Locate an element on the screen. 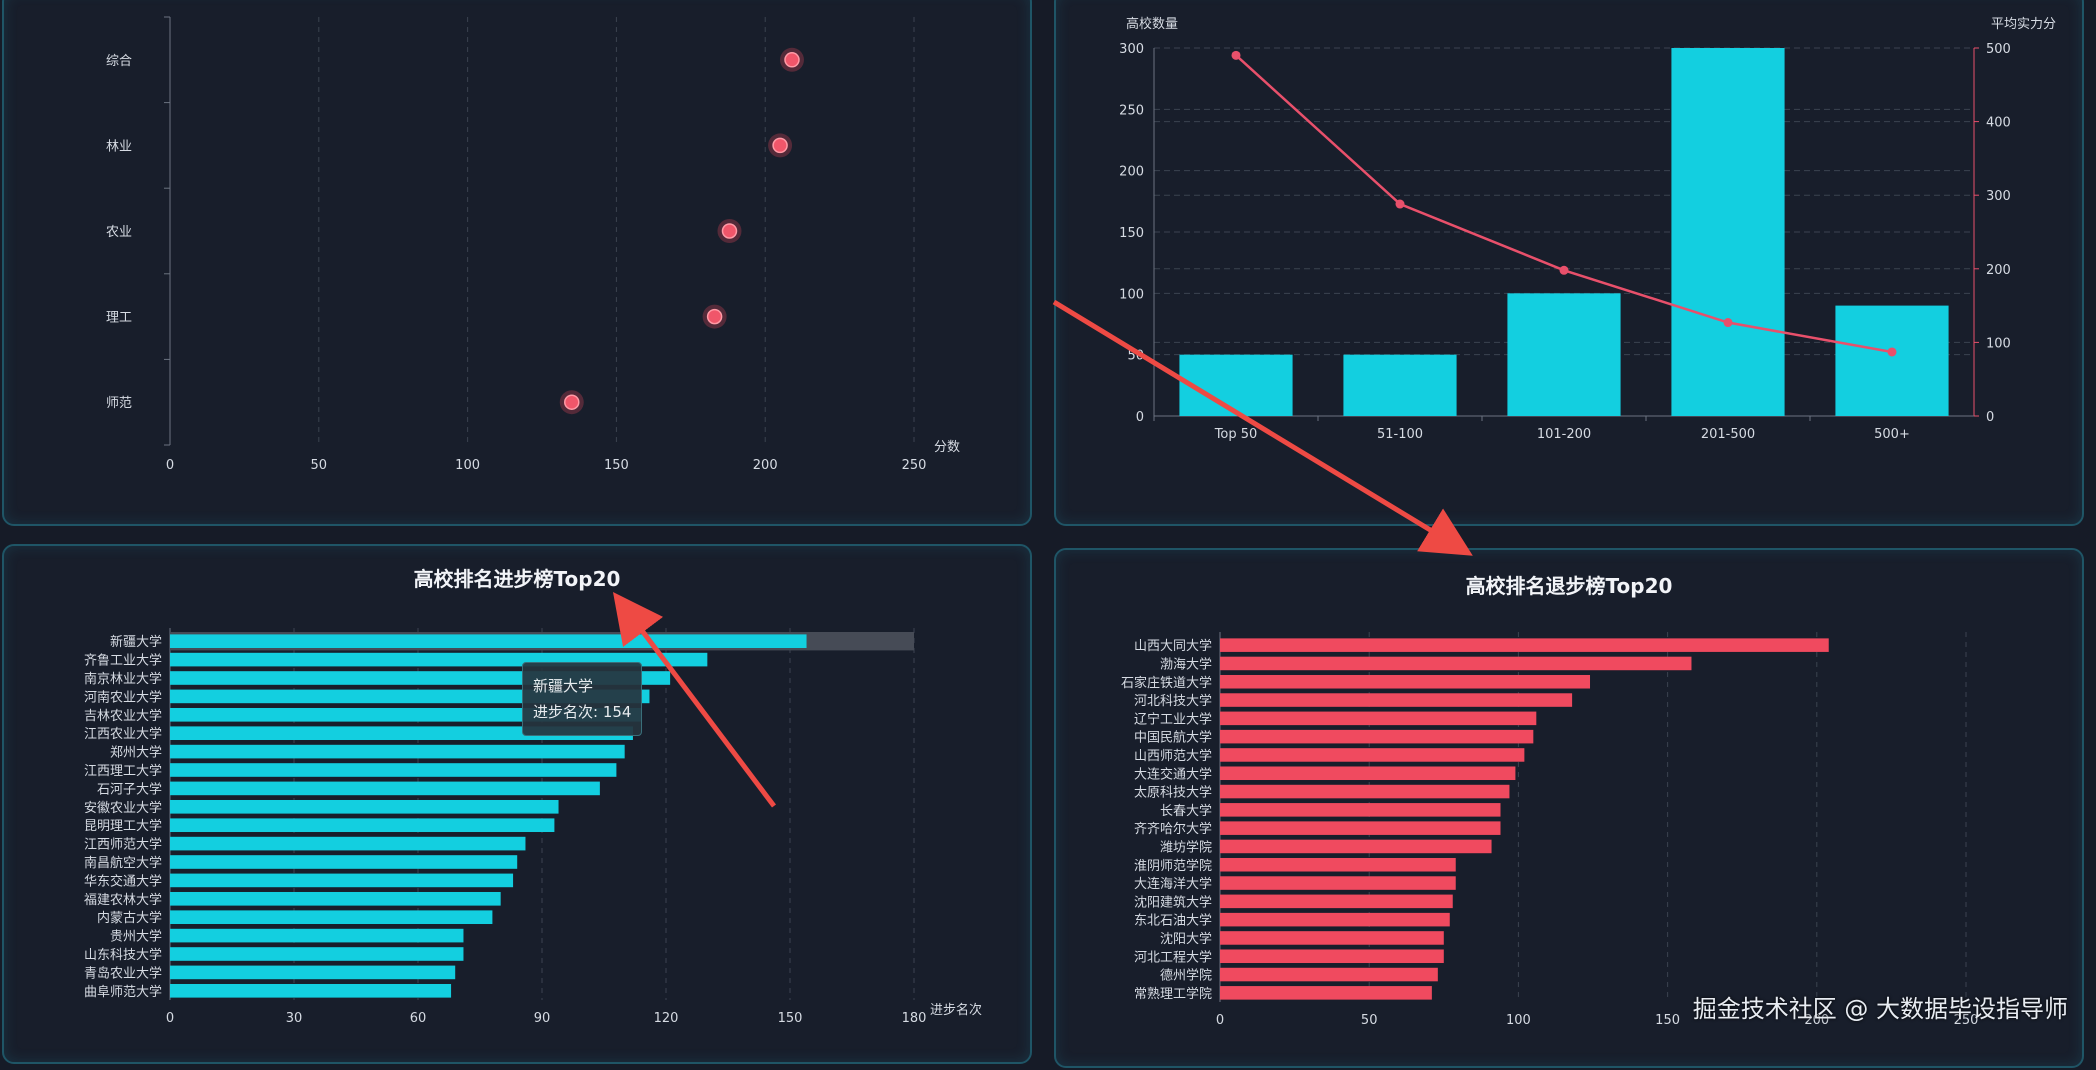 This screenshot has width=2096, height=1070. university-label: 辽宁工业大学 is located at coordinates (1173, 719).